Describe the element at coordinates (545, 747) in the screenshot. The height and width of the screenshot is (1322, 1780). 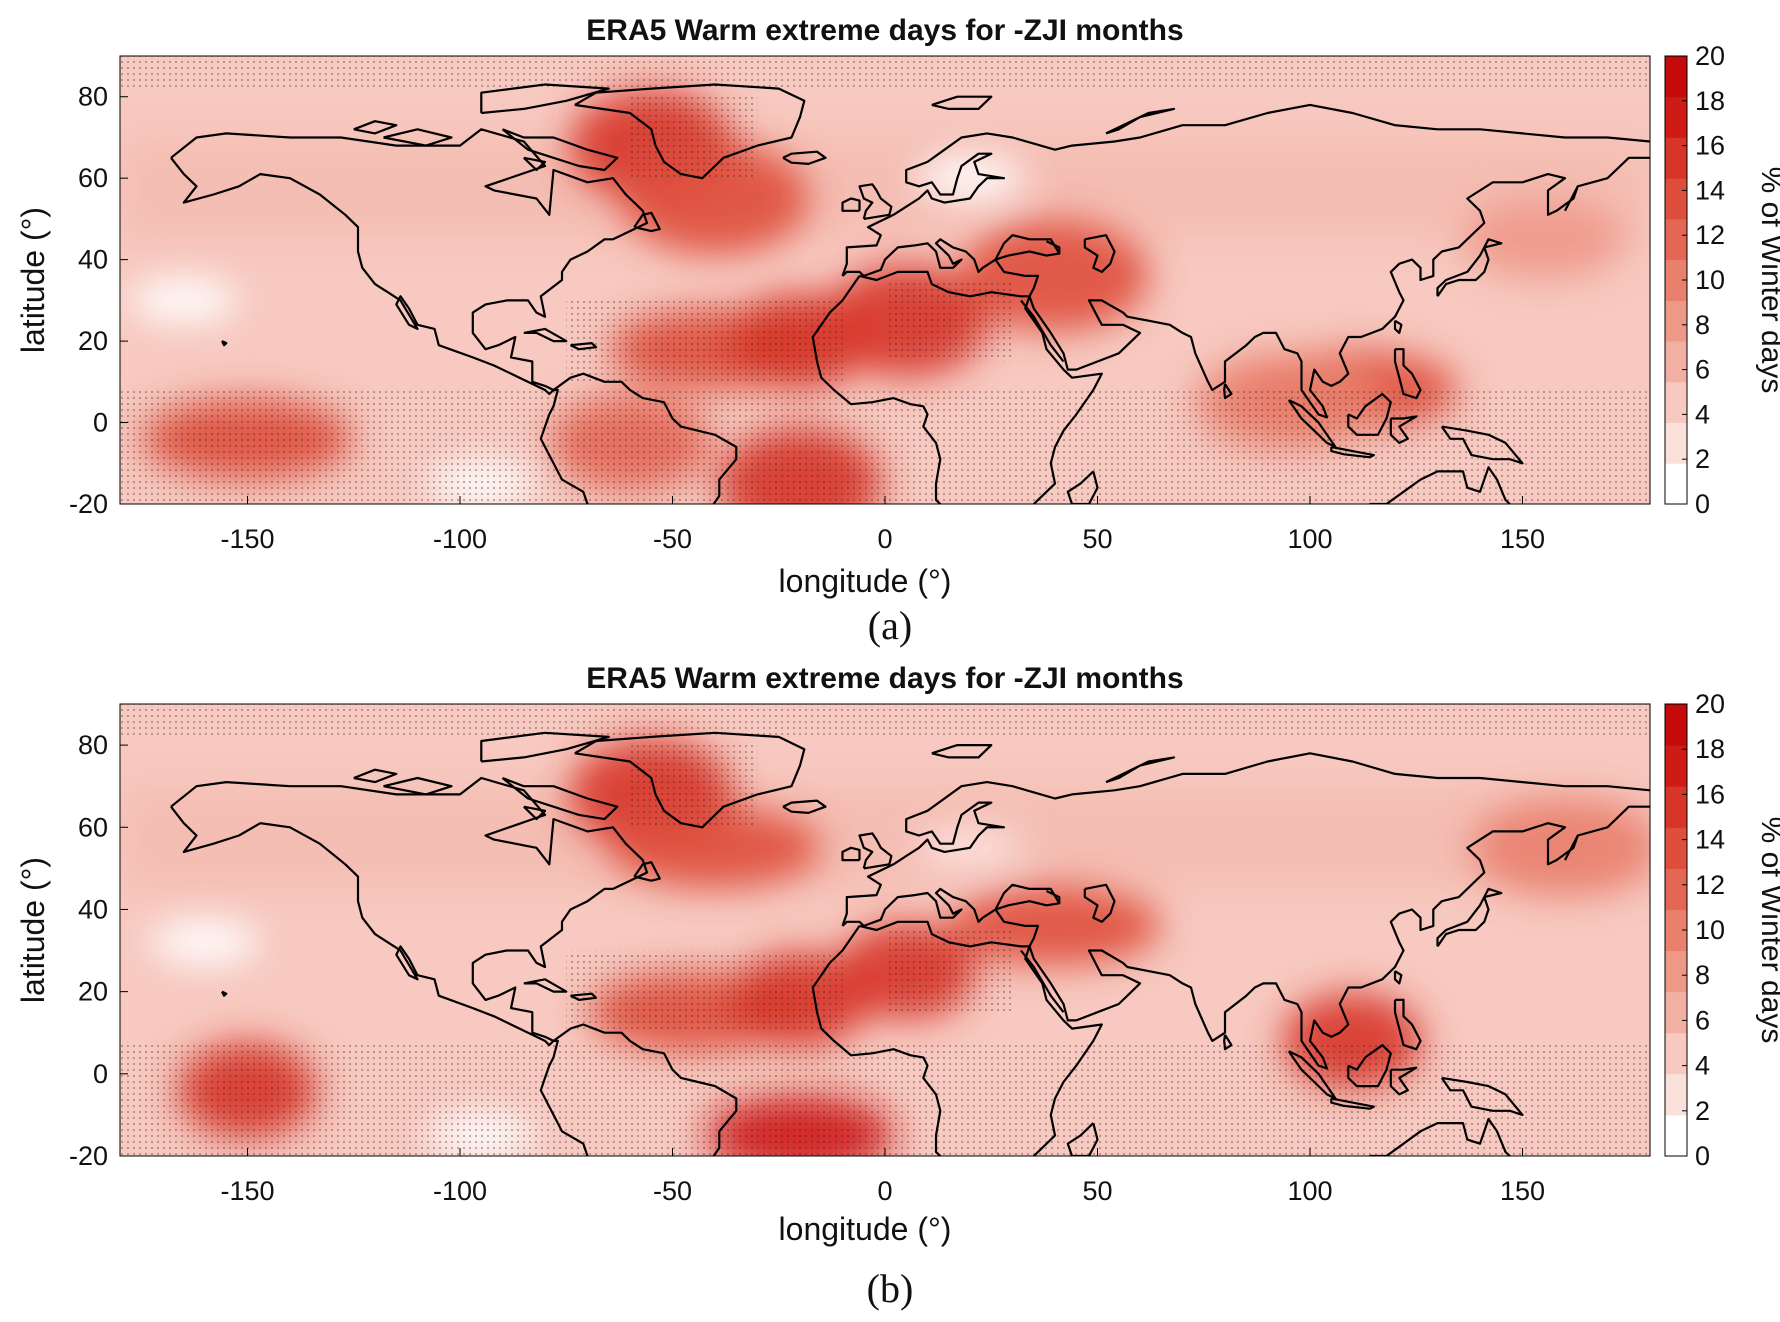
I see `coastline-ellesmere` at that location.